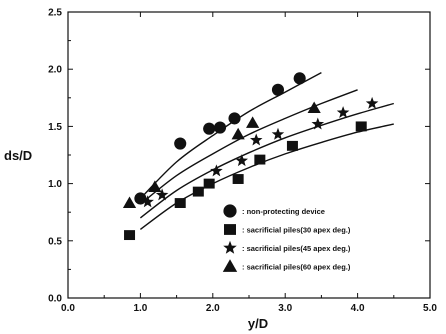  Describe the element at coordinates (296, 230) in the screenshot. I see `legend-label-piles-30: : sacrificial piles(30 apex deg.)` at that location.